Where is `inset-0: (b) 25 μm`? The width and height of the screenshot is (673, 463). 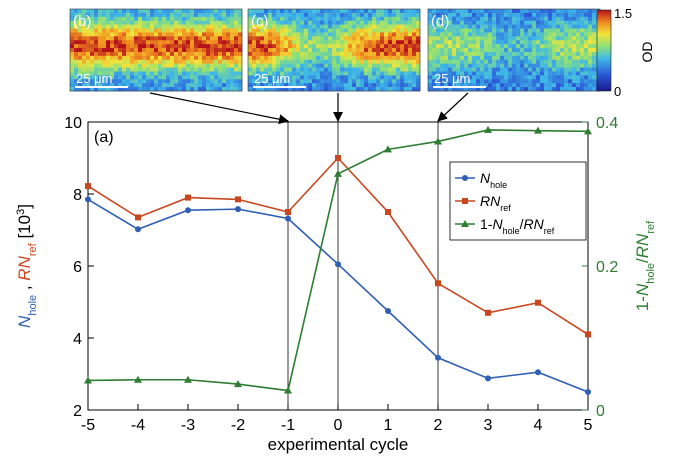
inset-0: (b) 25 μm is located at coordinates (156, 50).